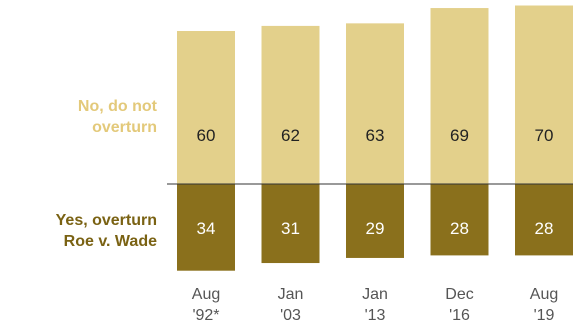 Image resolution: width=573 pixels, height=330 pixels. I want to click on value-label-yes-overturn: 34, so click(206, 228).